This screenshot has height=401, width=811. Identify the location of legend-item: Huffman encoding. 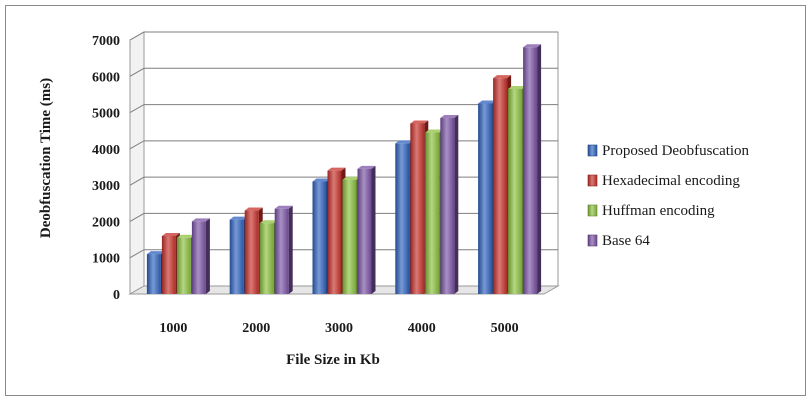
(651, 211).